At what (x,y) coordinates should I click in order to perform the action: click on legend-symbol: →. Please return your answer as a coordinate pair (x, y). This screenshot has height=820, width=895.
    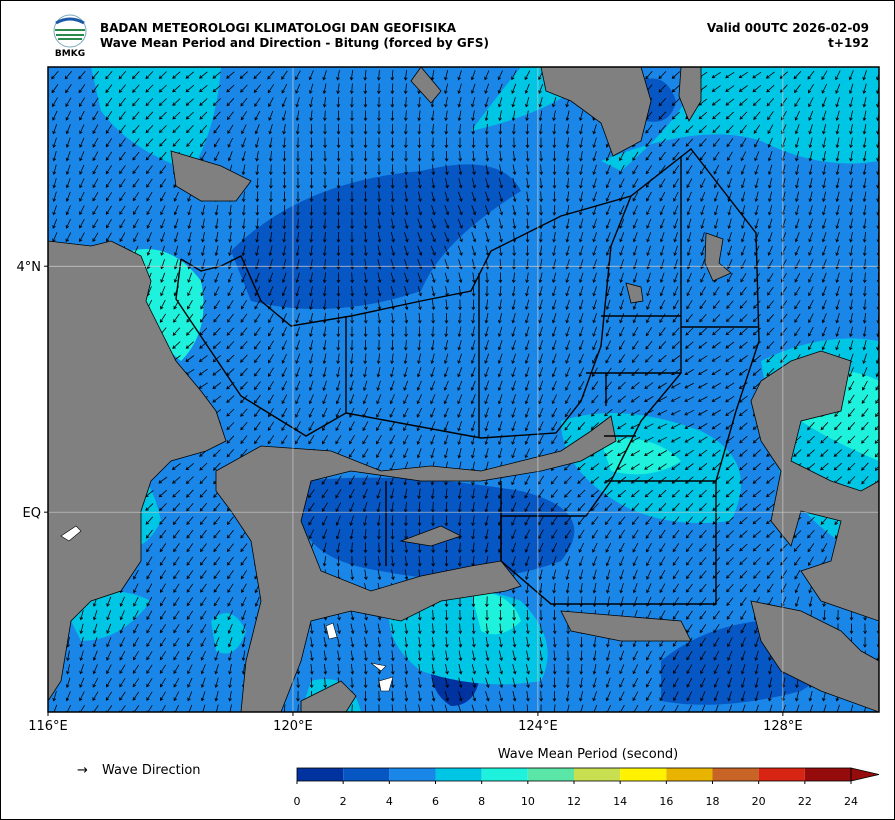
    Looking at the image, I should click on (82, 770).